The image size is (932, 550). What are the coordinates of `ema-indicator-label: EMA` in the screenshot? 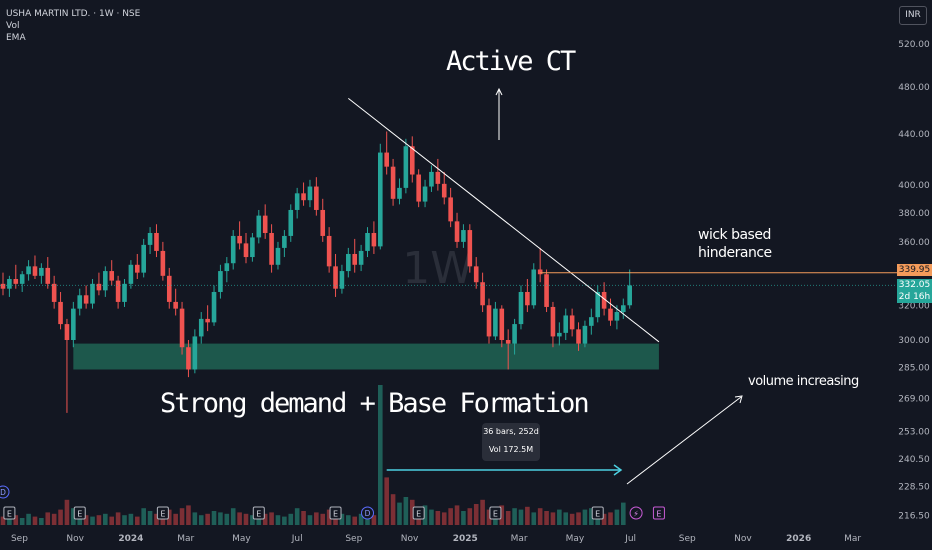 It's located at (16, 38).